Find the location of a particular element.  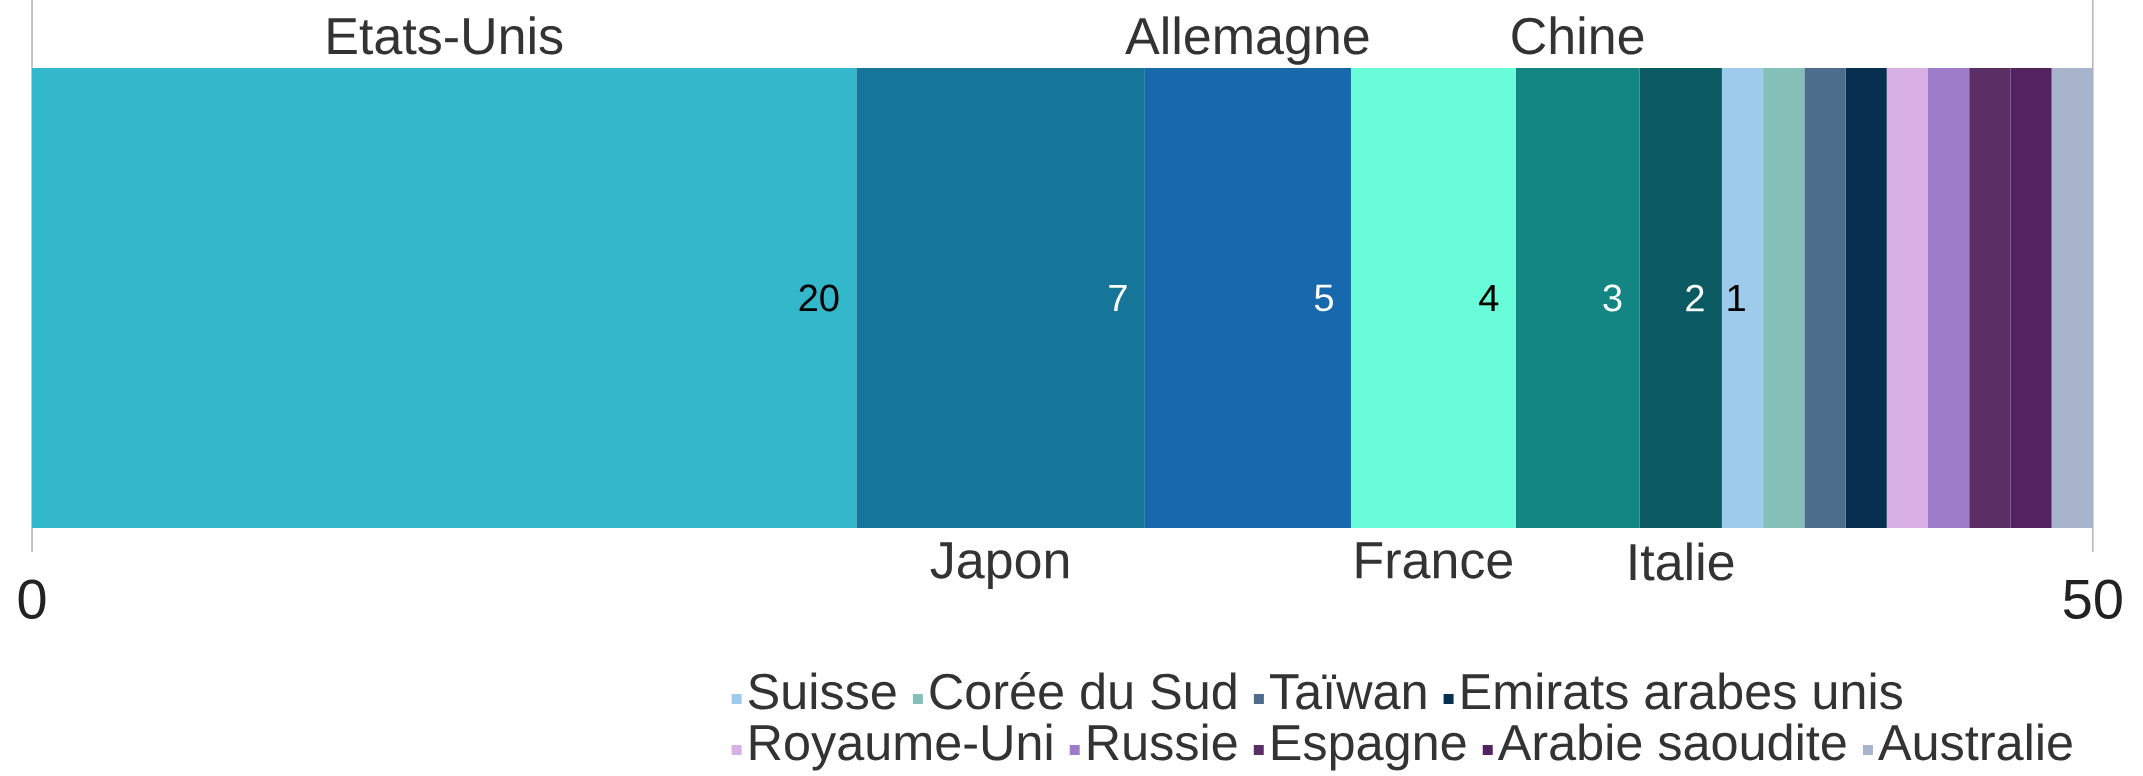

x-tick-label: 0 is located at coordinates (32, 599).